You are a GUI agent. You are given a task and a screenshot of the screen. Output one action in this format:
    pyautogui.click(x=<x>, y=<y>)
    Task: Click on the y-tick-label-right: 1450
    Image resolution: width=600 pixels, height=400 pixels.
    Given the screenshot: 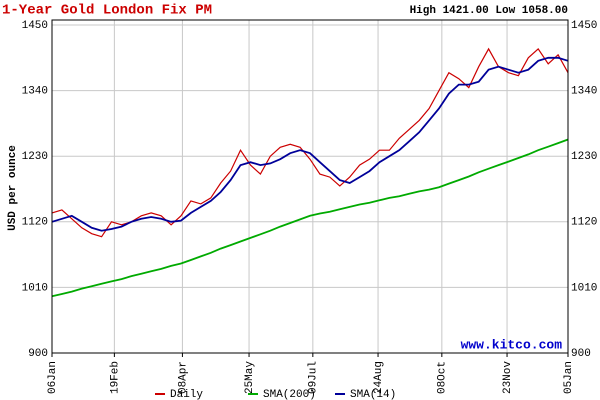 What is the action you would take?
    pyautogui.click(x=584, y=26)
    